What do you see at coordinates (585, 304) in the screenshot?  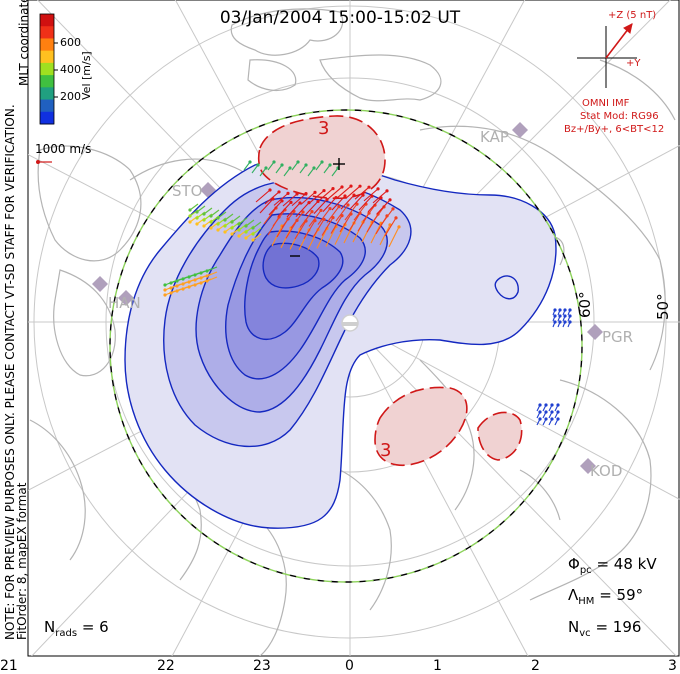 I see `latitude-label-60: 60°` at bounding box center [585, 304].